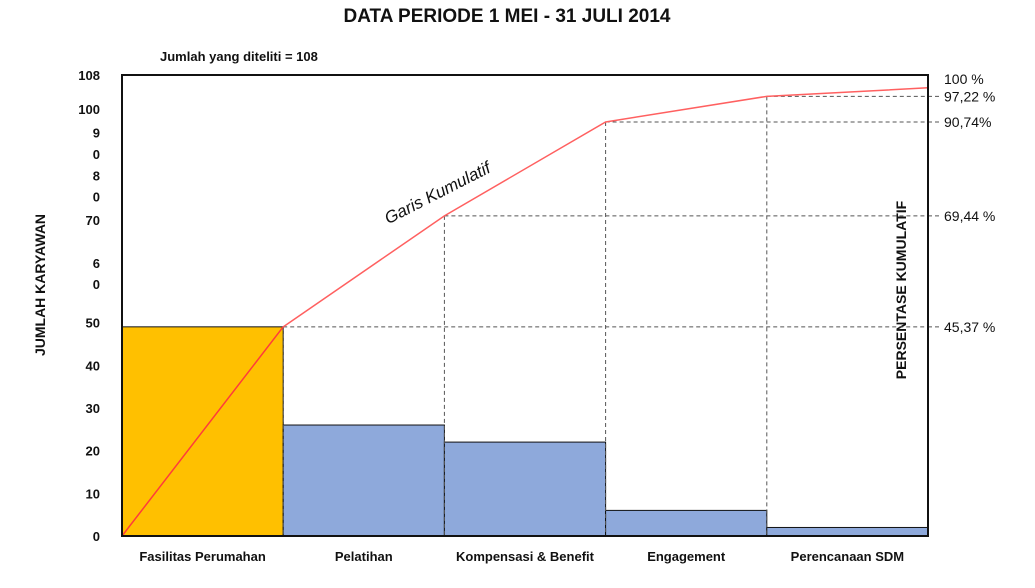 This screenshot has height=588, width=1035. I want to click on y-tick-label-14: 10, so click(93, 493).